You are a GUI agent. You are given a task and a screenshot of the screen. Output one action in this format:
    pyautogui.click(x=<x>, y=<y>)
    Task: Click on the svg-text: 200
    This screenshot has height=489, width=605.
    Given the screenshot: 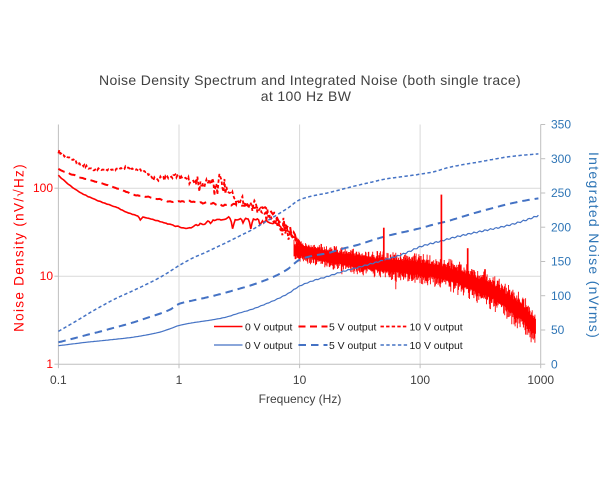 What is the action you would take?
    pyautogui.click(x=561, y=227)
    